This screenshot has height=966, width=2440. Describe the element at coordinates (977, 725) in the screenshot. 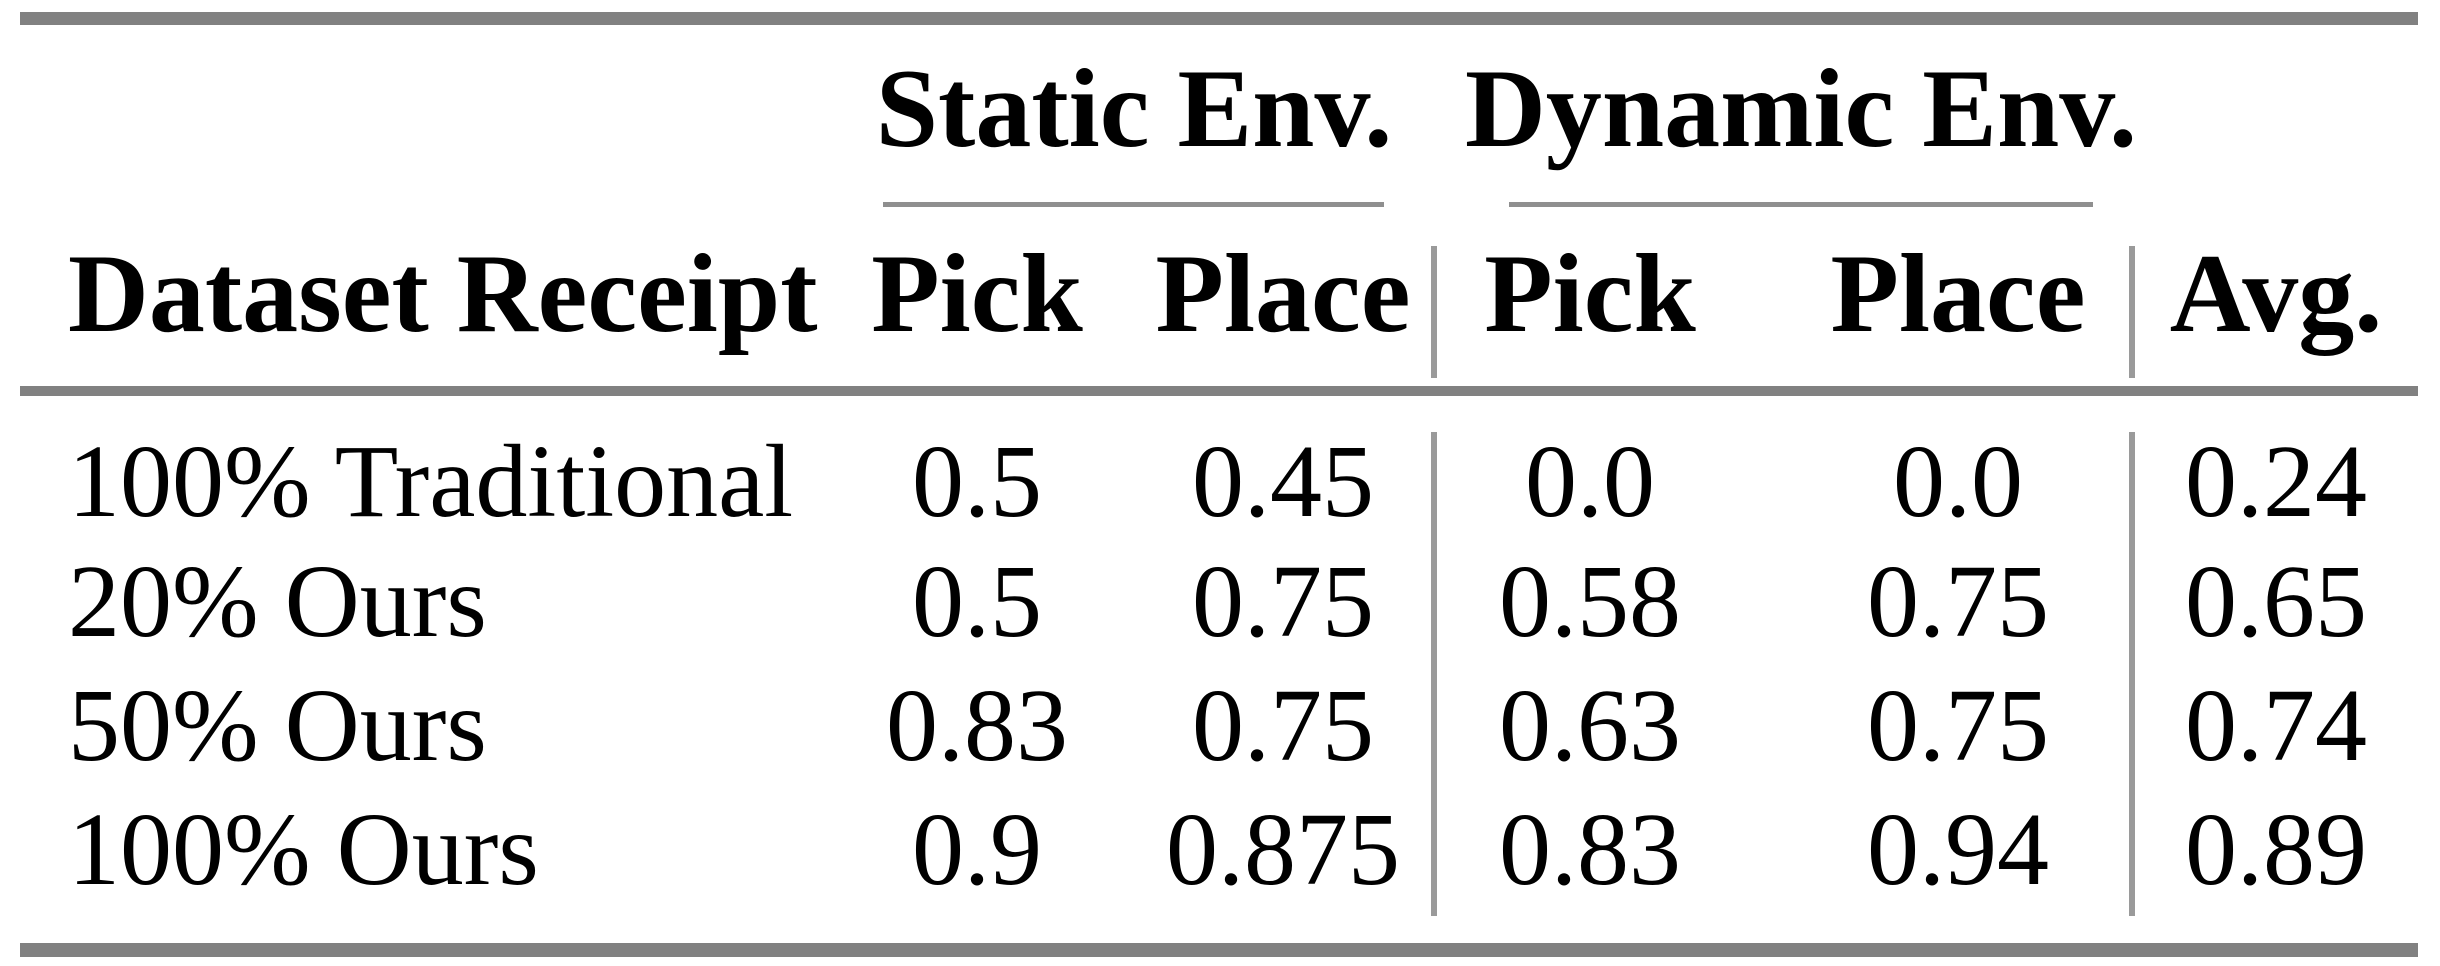

I see `table-cell-static-pick: 0.83` at that location.